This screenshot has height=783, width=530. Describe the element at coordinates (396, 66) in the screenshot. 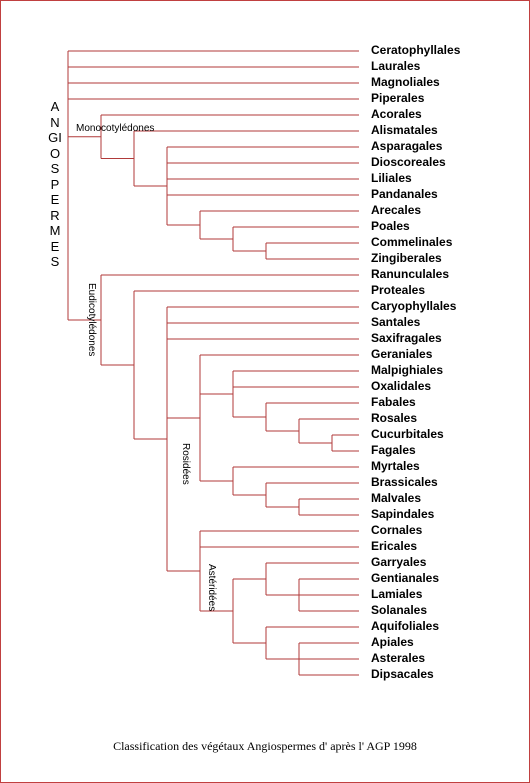

I see `leaf-label: Laurales` at that location.